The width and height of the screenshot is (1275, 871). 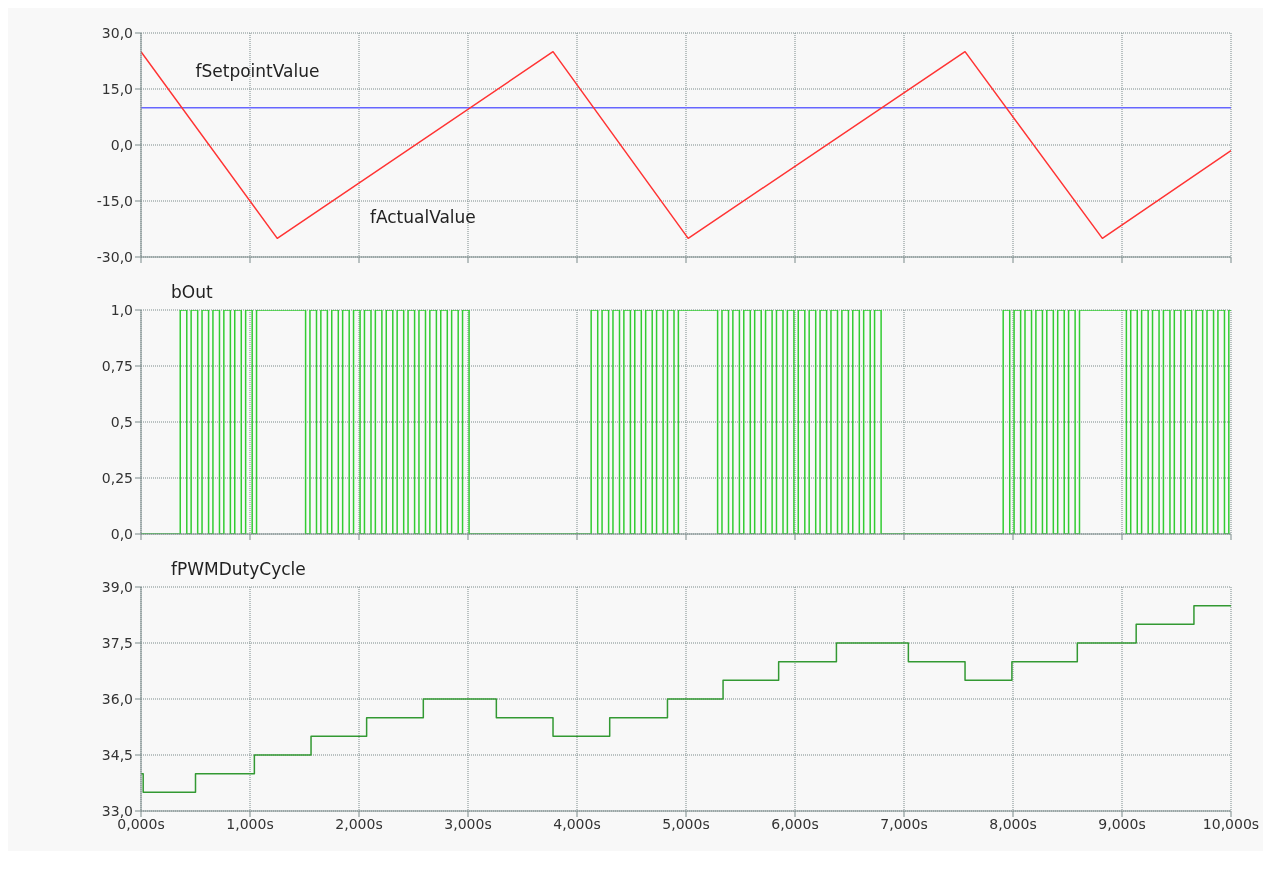 I want to click on y-tick-label: 39,0, so click(x=117, y=586).